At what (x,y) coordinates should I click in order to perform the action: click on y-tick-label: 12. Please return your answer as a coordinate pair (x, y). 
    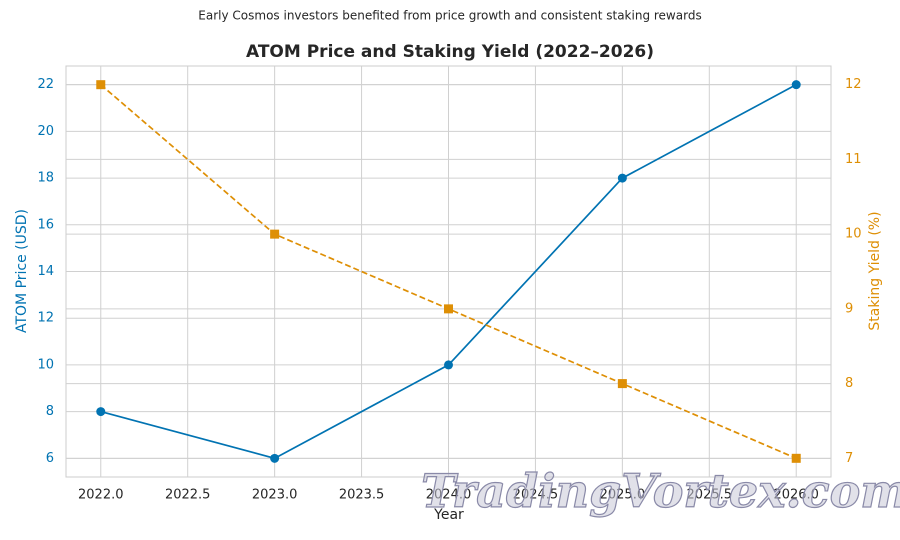
    Looking at the image, I should click on (45, 318).